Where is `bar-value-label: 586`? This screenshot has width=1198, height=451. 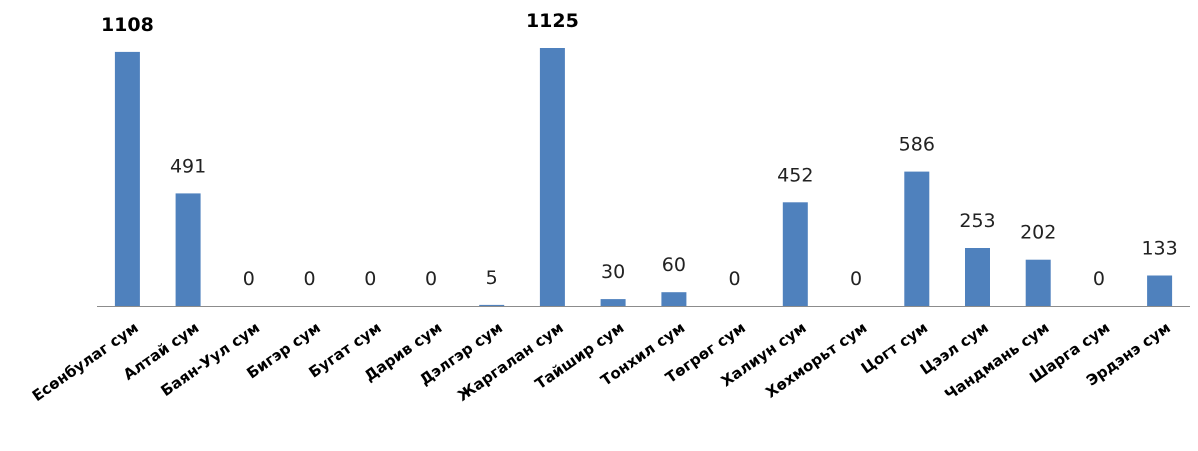 bar-value-label: 586 is located at coordinates (917, 145).